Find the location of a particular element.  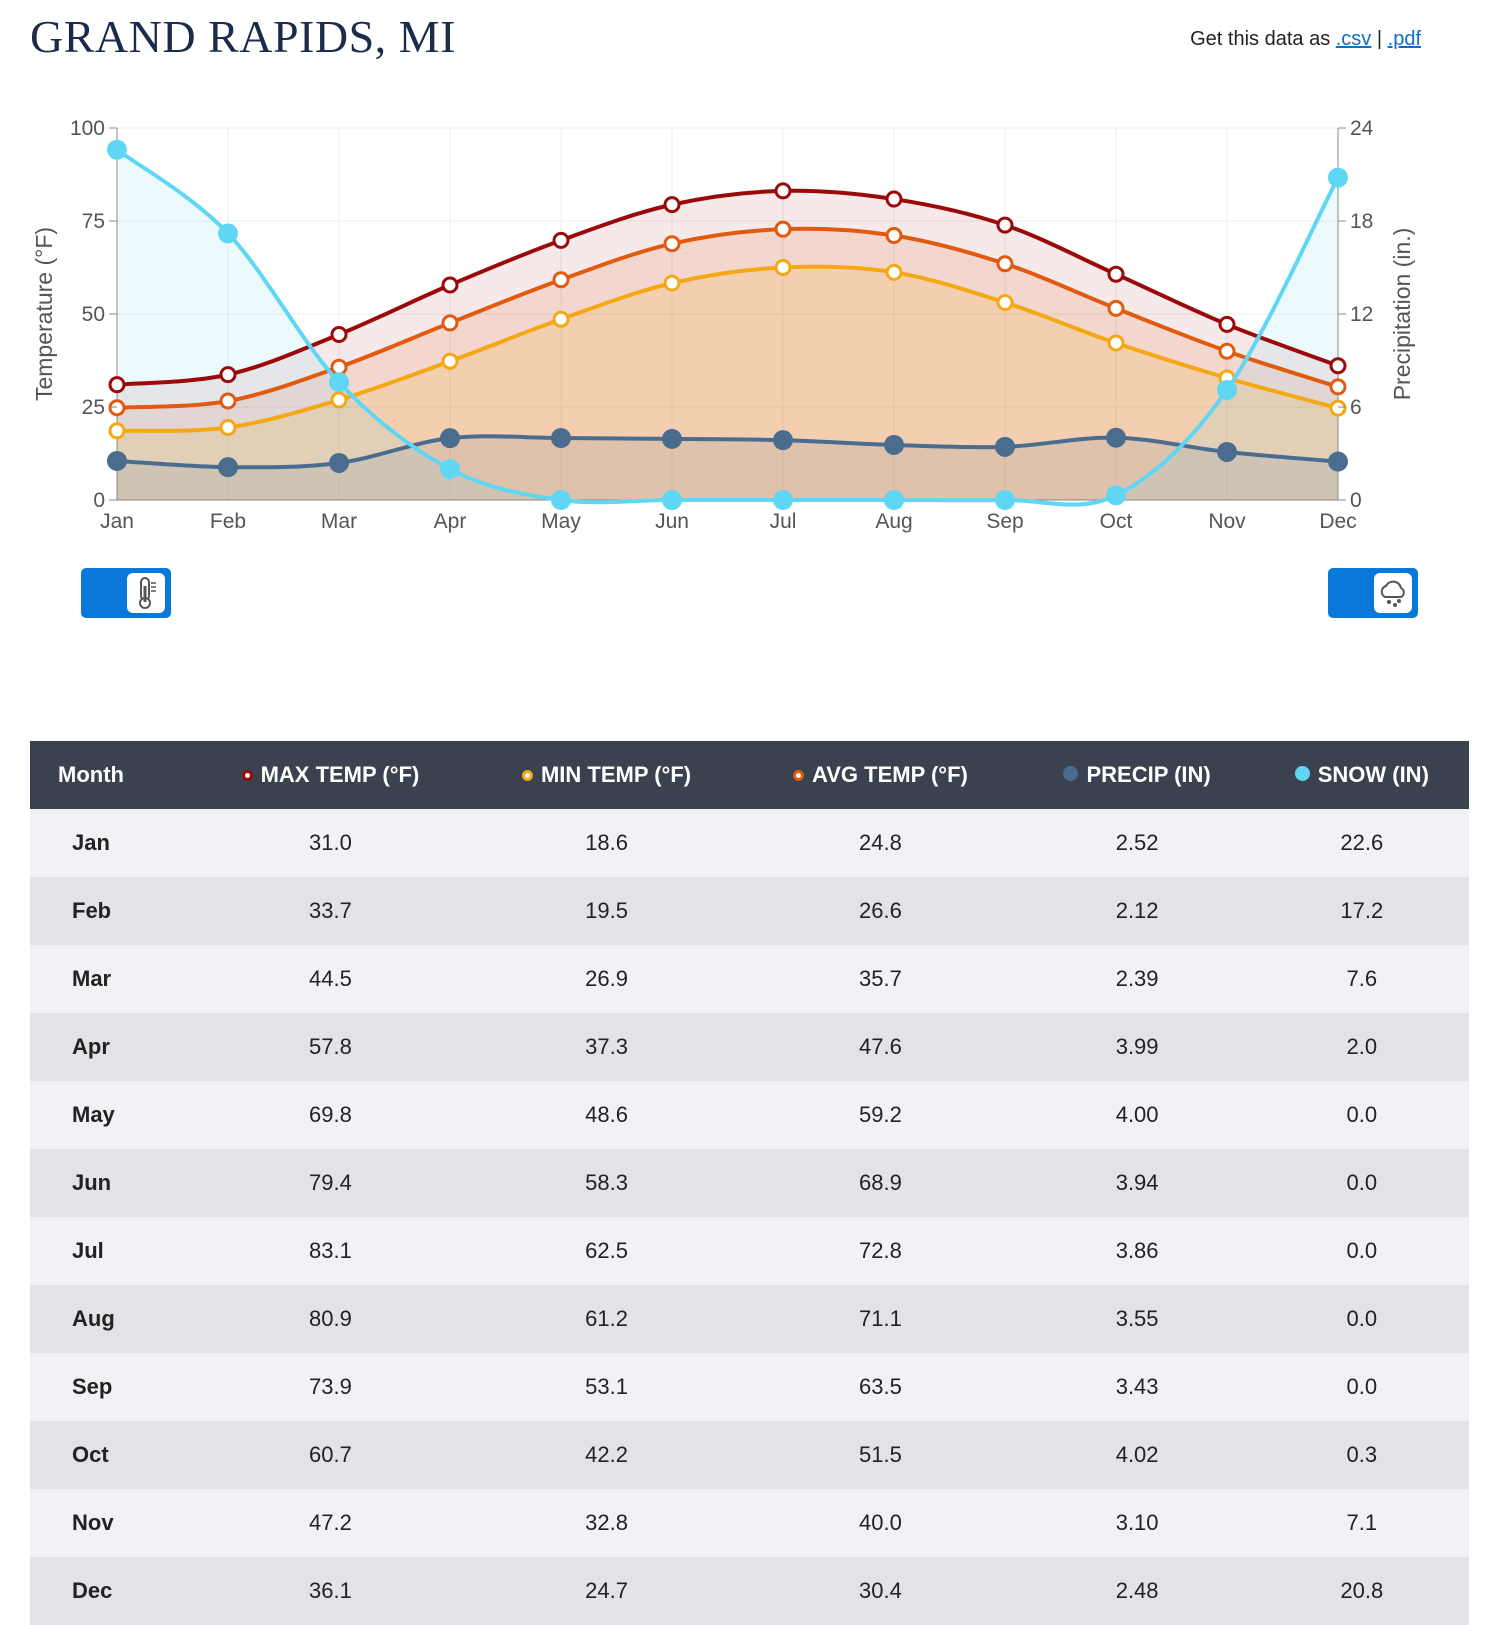

table-row: Apr 57.8 37.3 47.6 3.99 2.0 is located at coordinates (749, 1047).